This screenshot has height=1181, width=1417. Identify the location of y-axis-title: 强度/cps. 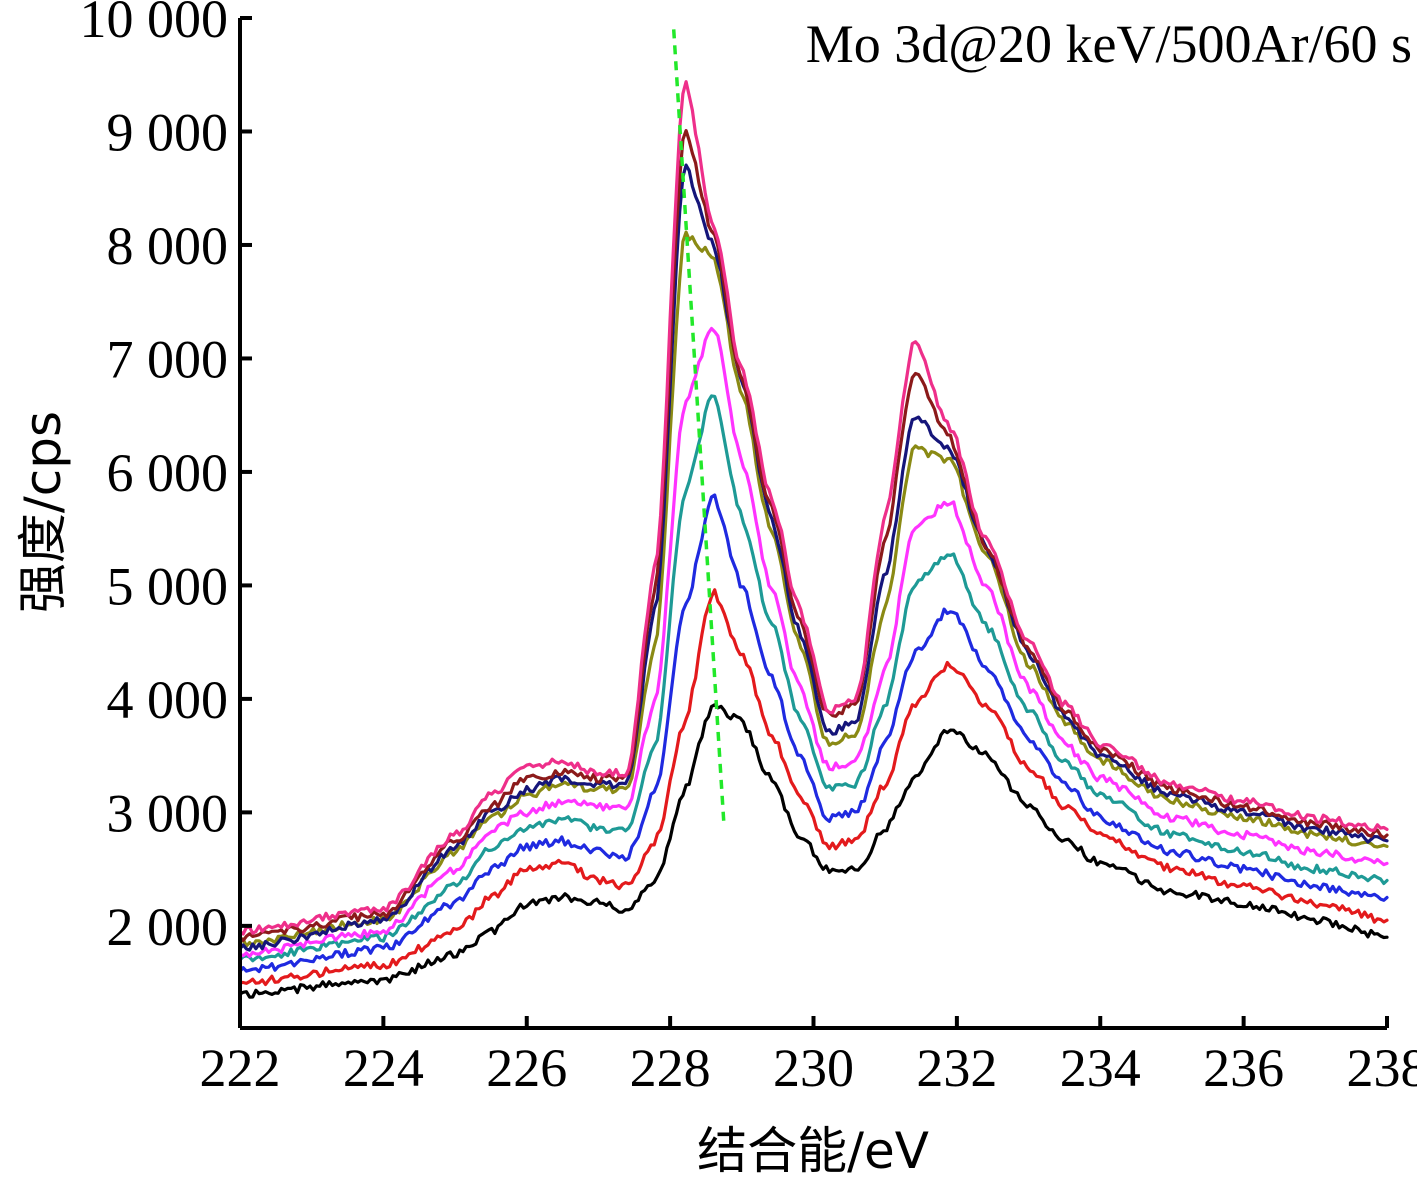
(43, 512).